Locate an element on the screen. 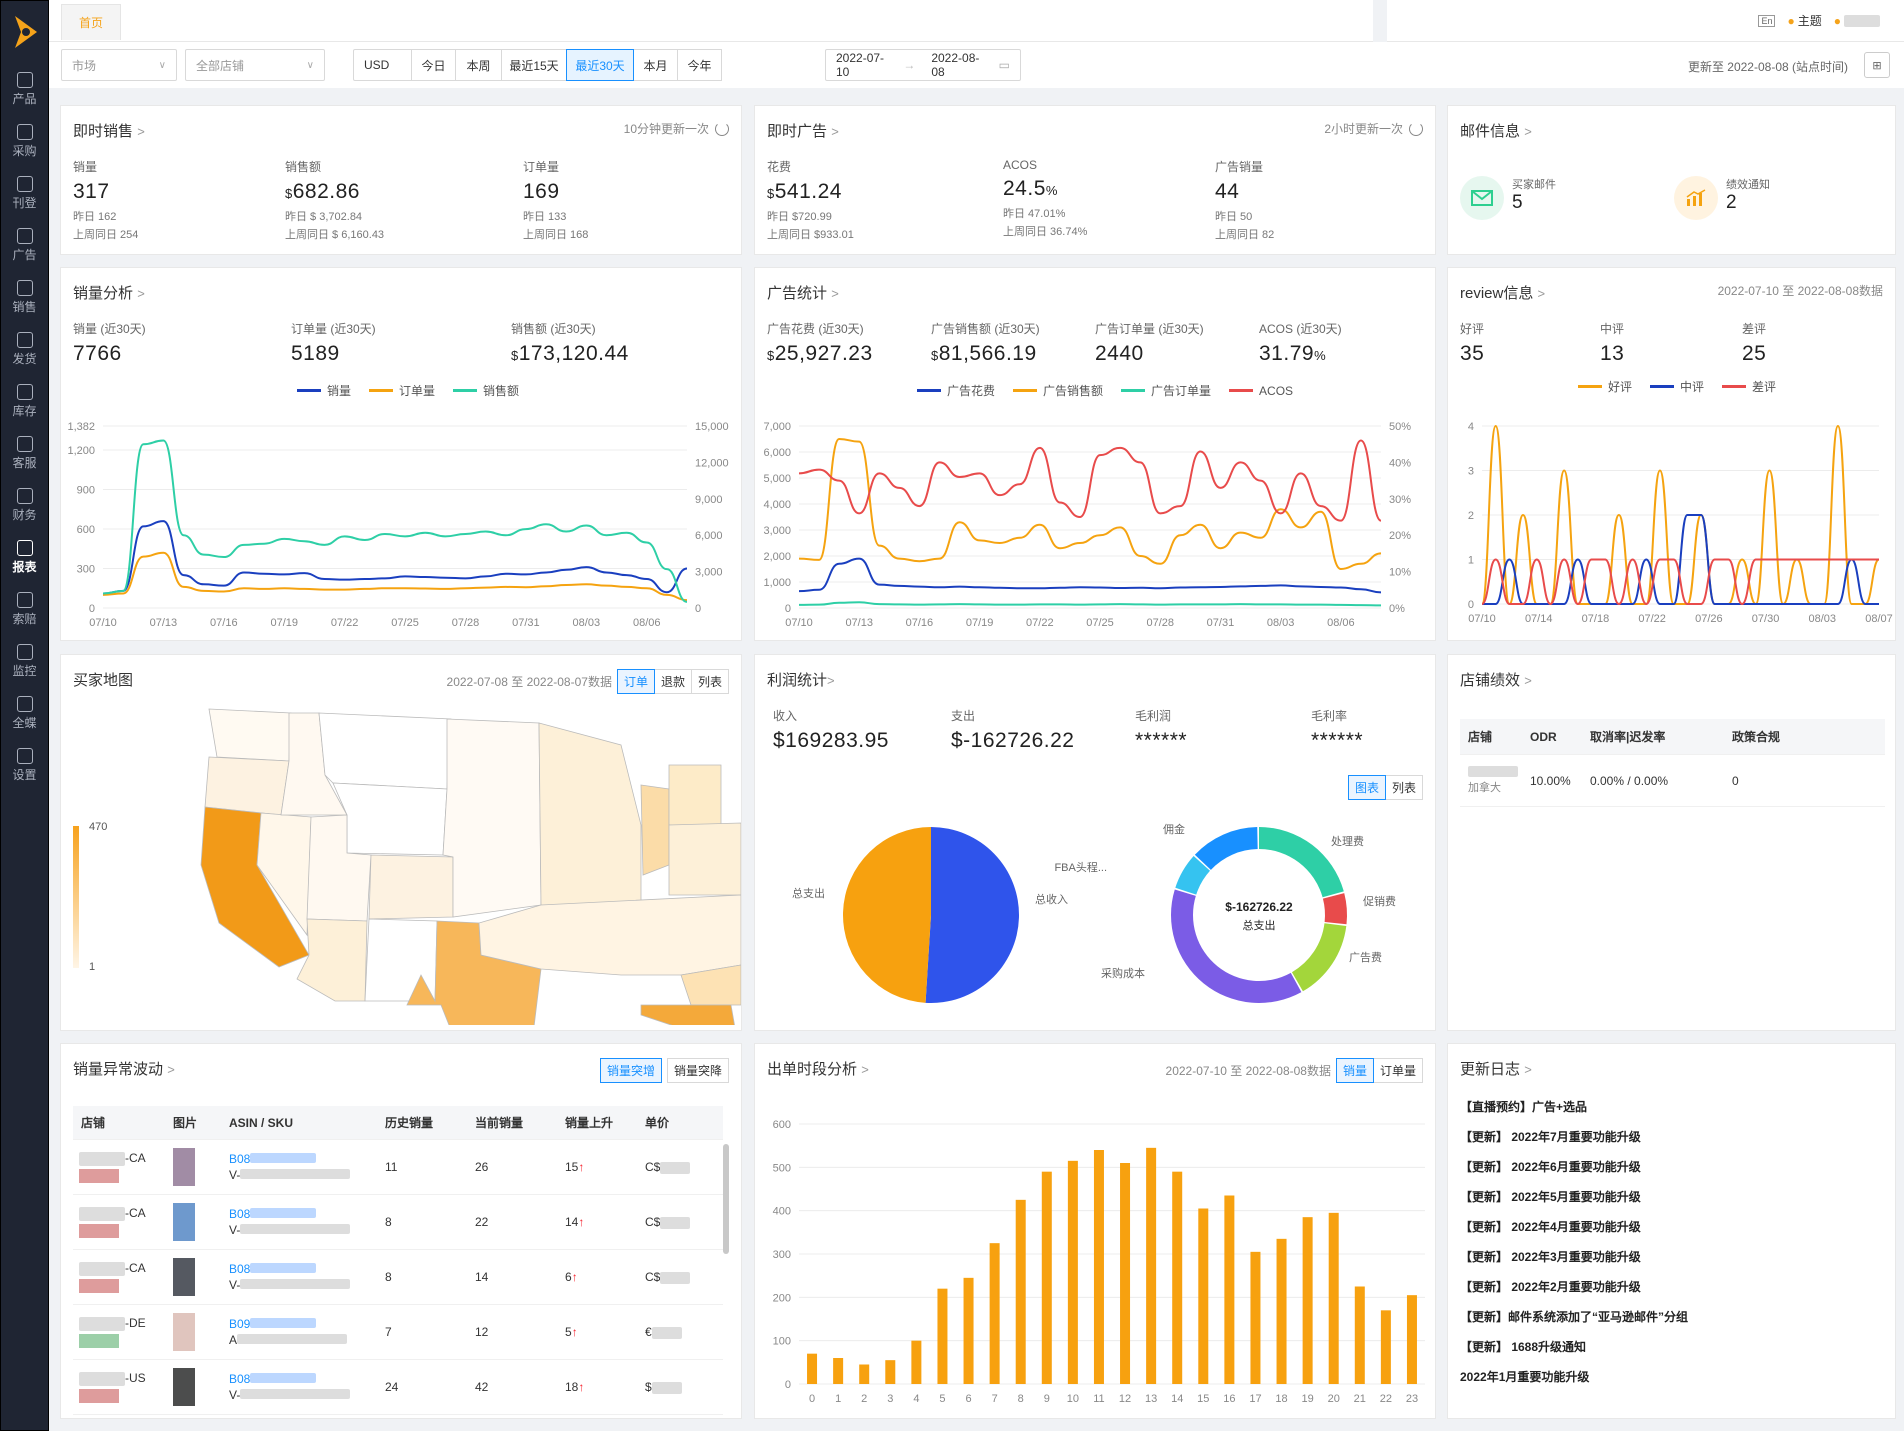  legend-item: ACOS is located at coordinates (1261, 390).